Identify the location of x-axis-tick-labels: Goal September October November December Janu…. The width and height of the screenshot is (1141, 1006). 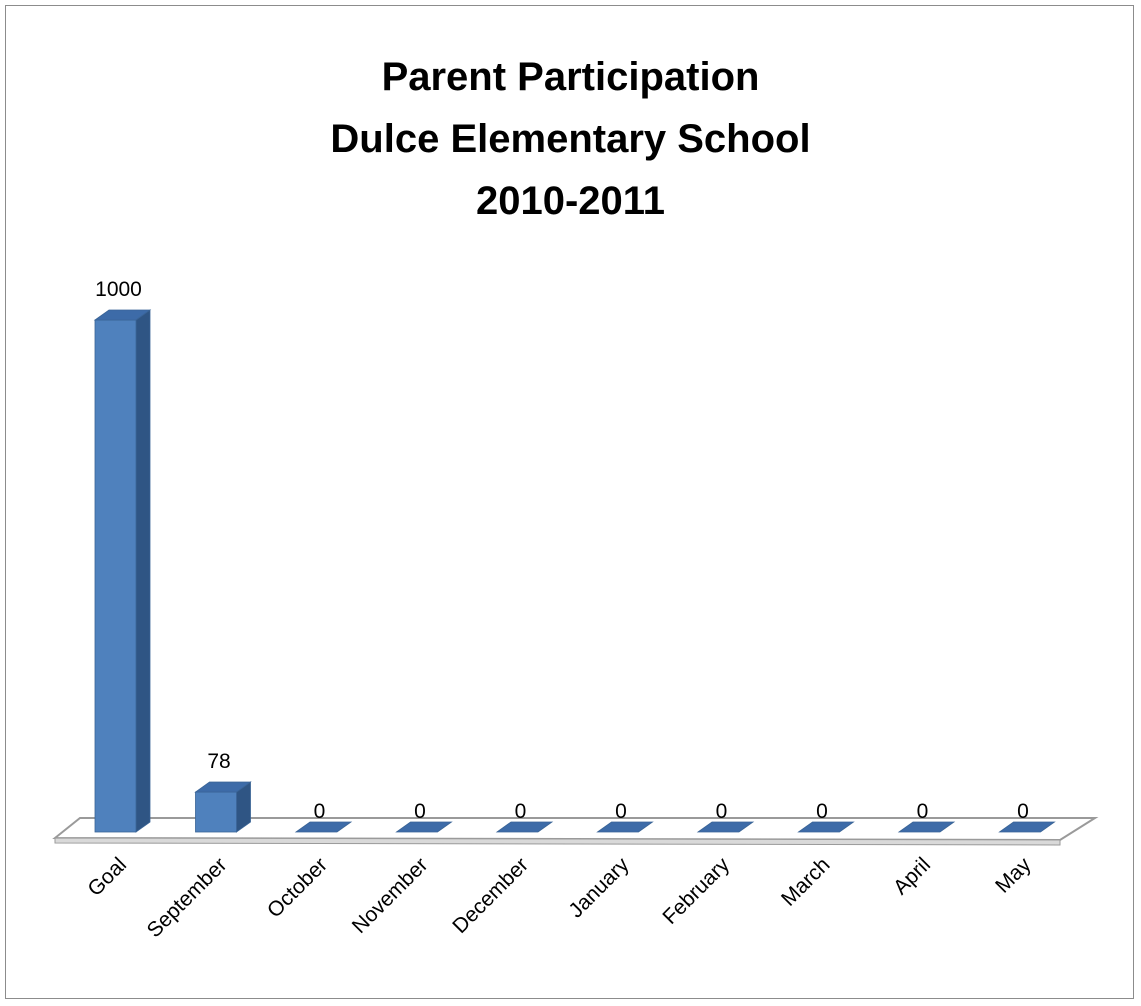
(559, 897).